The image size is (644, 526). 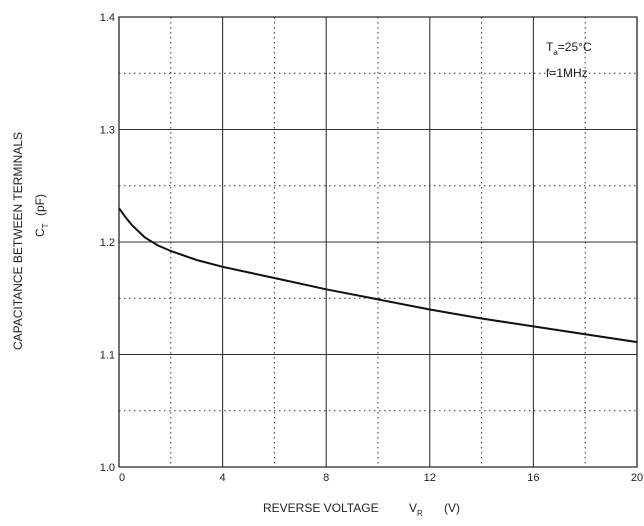 I want to click on y-tick-label: 1.3, so click(x=107, y=131).